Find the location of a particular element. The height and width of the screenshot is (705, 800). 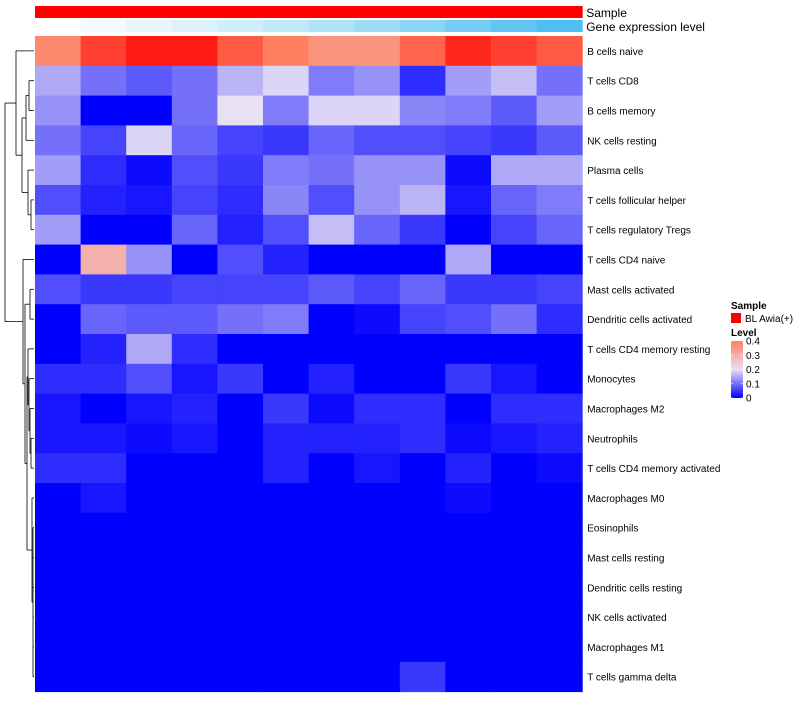

legend-level-title: Level is located at coordinates (744, 333).